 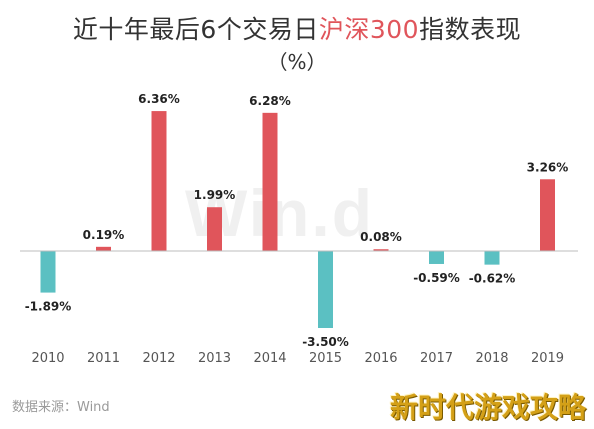 I want to click on x-tick-2017: 2017, so click(x=436, y=358).